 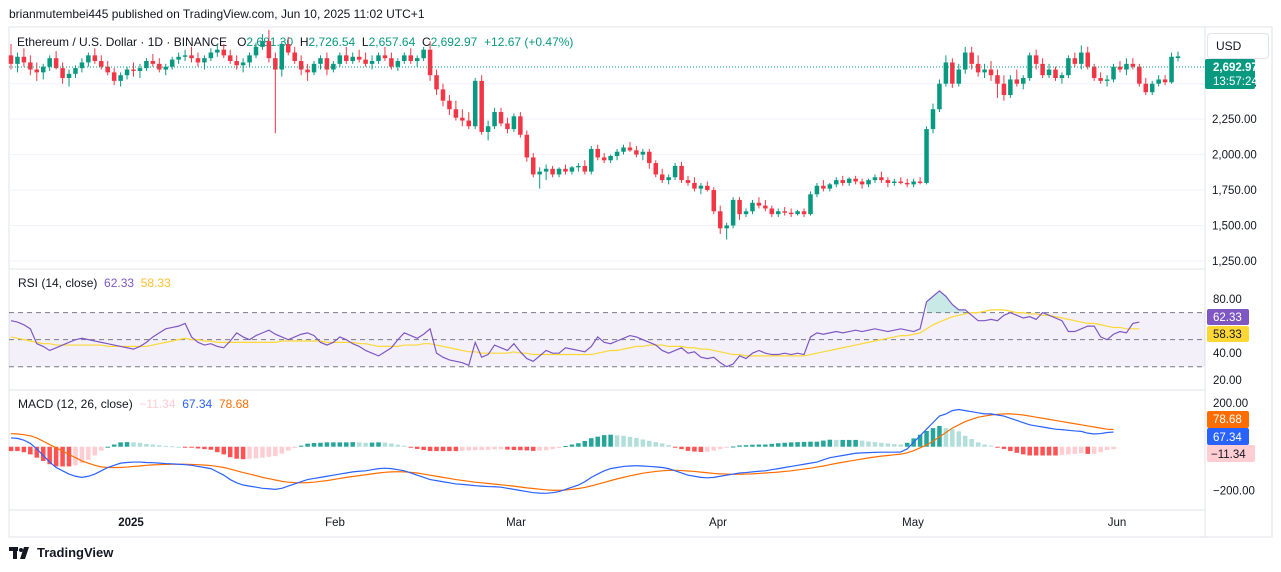 What do you see at coordinates (562, 451) in the screenshot?
I see `macd-pane` at bounding box center [562, 451].